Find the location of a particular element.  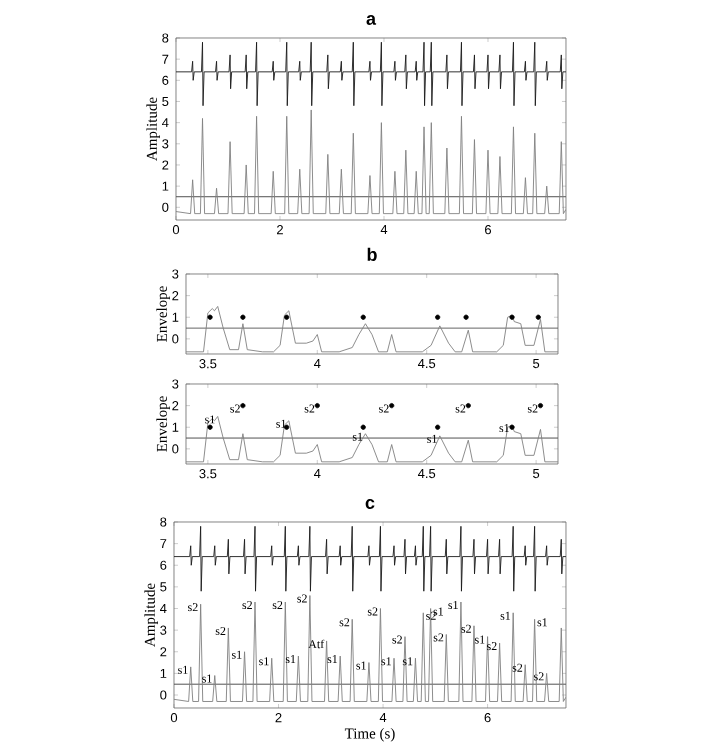

chart-title: a is located at coordinates (371, 20).